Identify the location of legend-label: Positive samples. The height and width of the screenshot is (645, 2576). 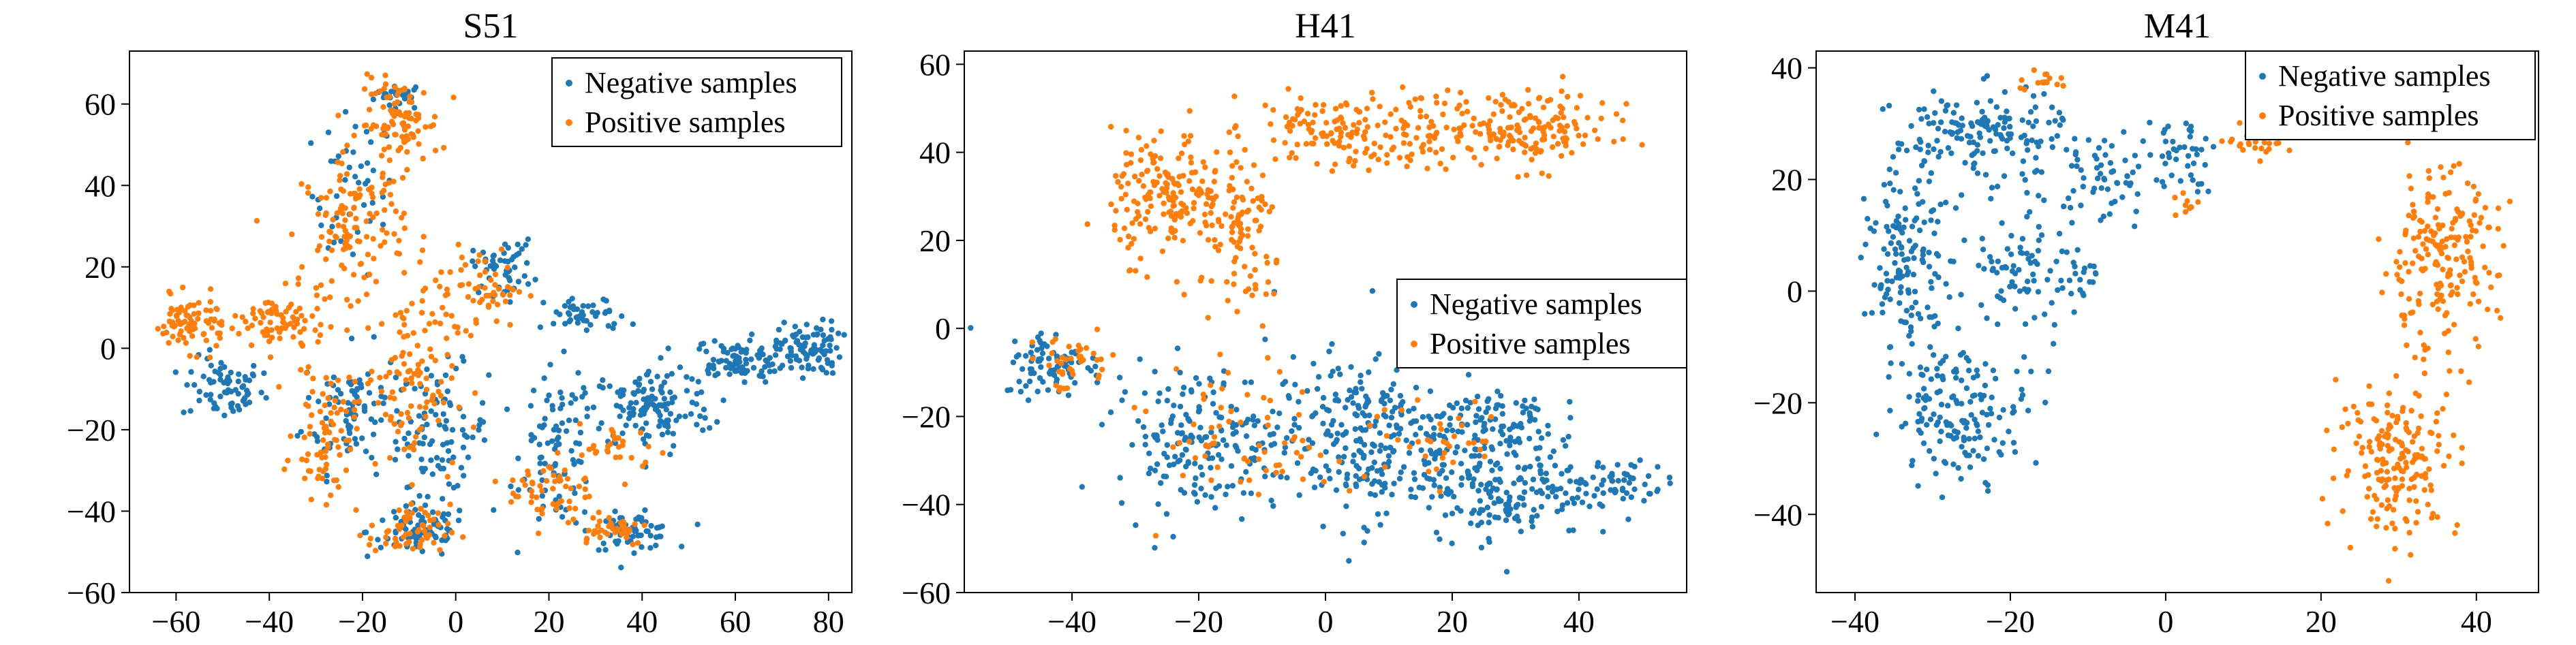
(1530, 343).